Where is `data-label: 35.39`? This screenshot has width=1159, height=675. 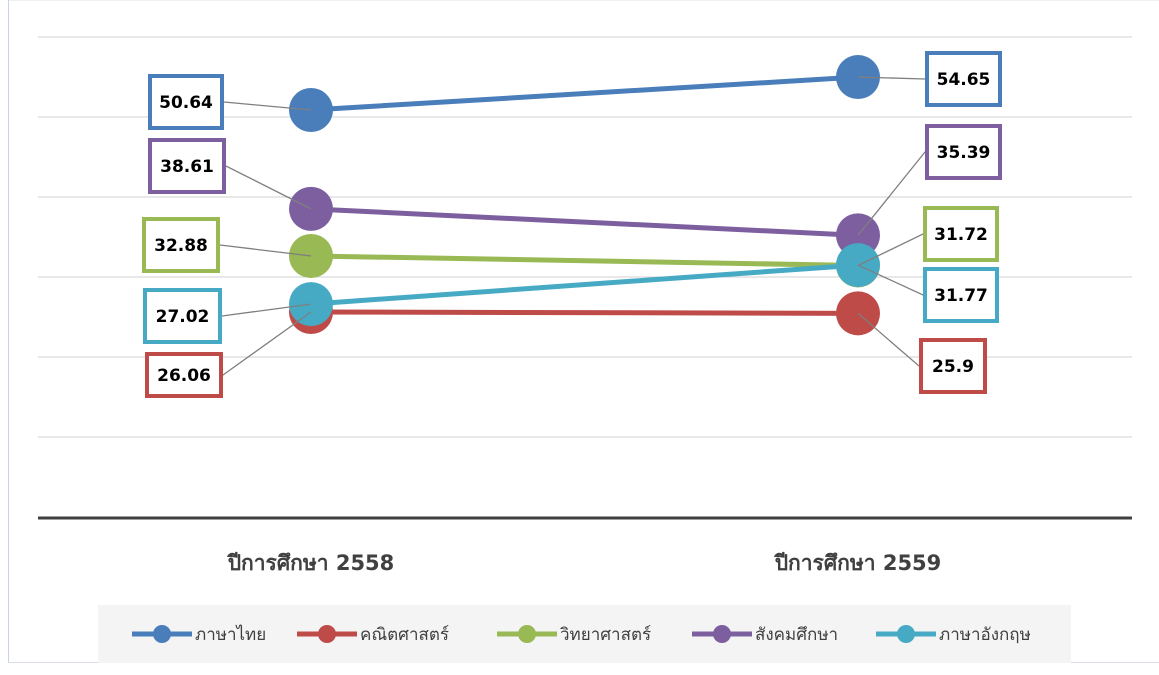 data-label: 35.39 is located at coordinates (964, 153).